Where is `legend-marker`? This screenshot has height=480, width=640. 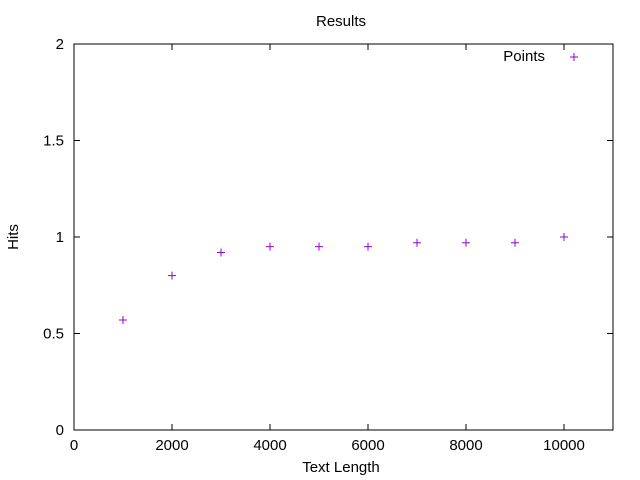
legend-marker is located at coordinates (574, 57).